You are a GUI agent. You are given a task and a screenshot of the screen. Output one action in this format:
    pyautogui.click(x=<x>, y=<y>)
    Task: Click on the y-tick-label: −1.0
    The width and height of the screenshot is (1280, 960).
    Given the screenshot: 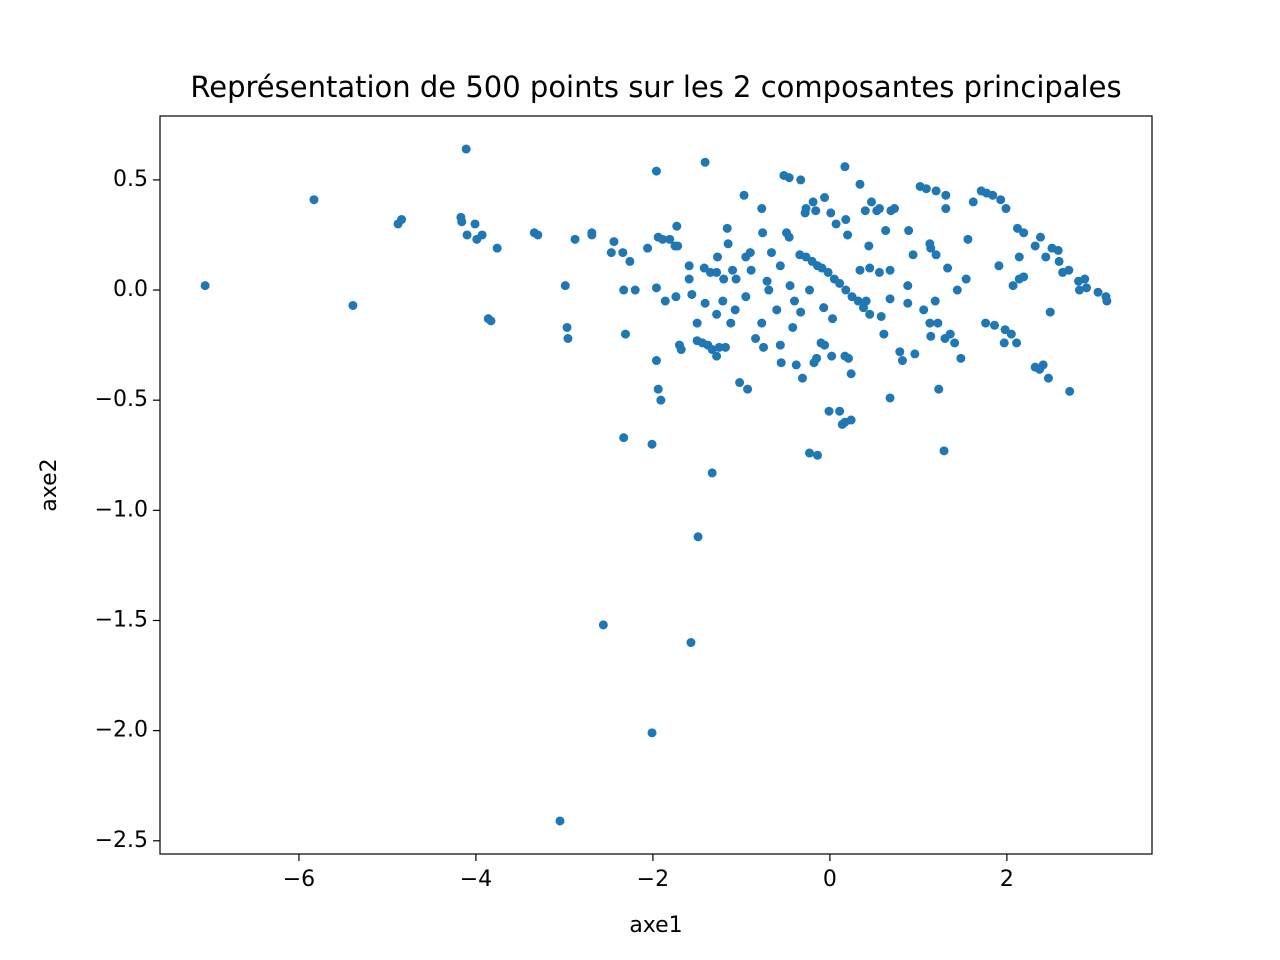 What is the action you would take?
    pyautogui.click(x=121, y=509)
    